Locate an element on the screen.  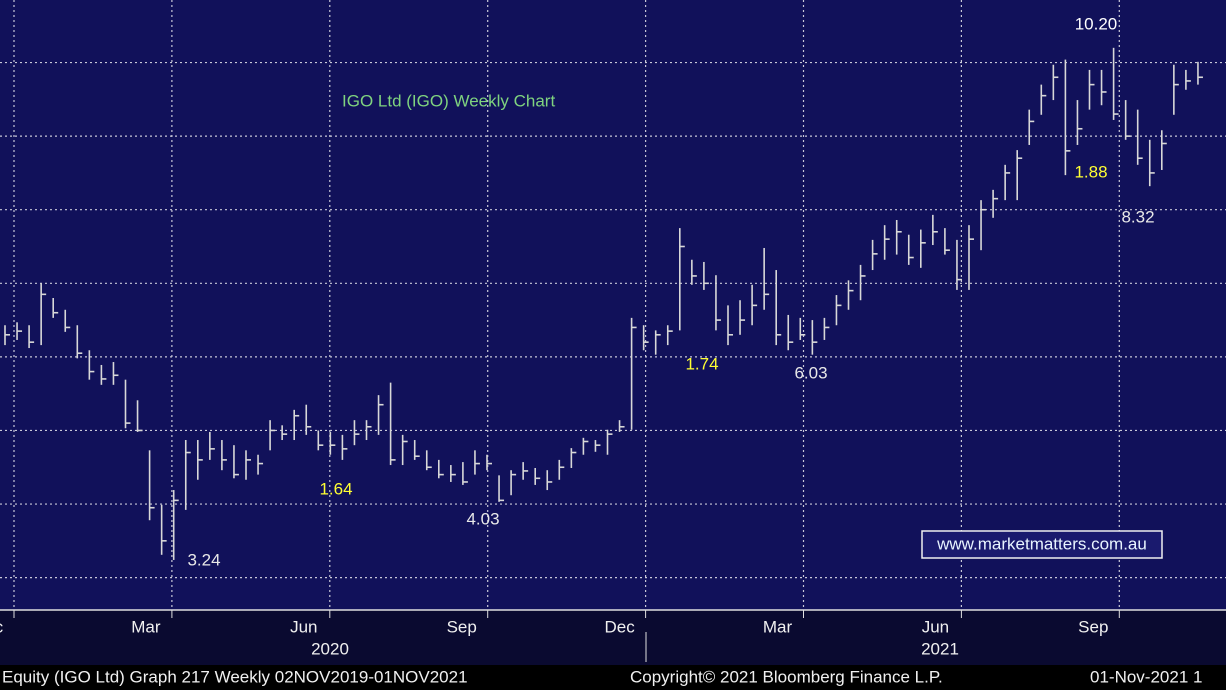
year-label: 2020 is located at coordinates (330, 648).